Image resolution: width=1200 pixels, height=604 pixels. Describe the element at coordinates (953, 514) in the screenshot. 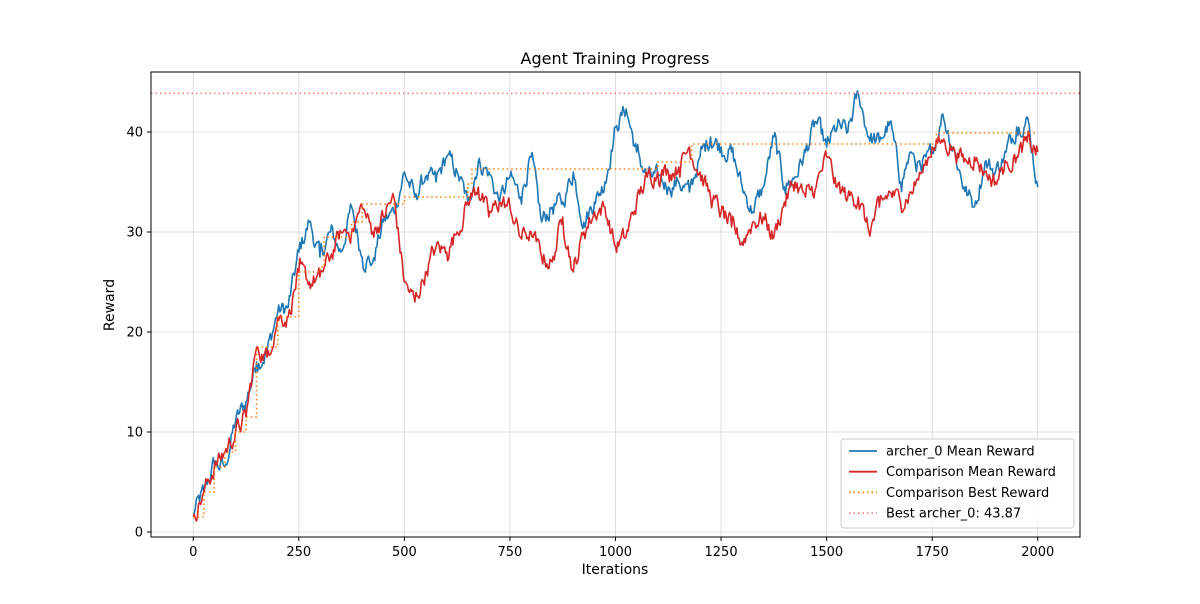

I see `legend-entry: Best archer_0: 43.87` at that location.